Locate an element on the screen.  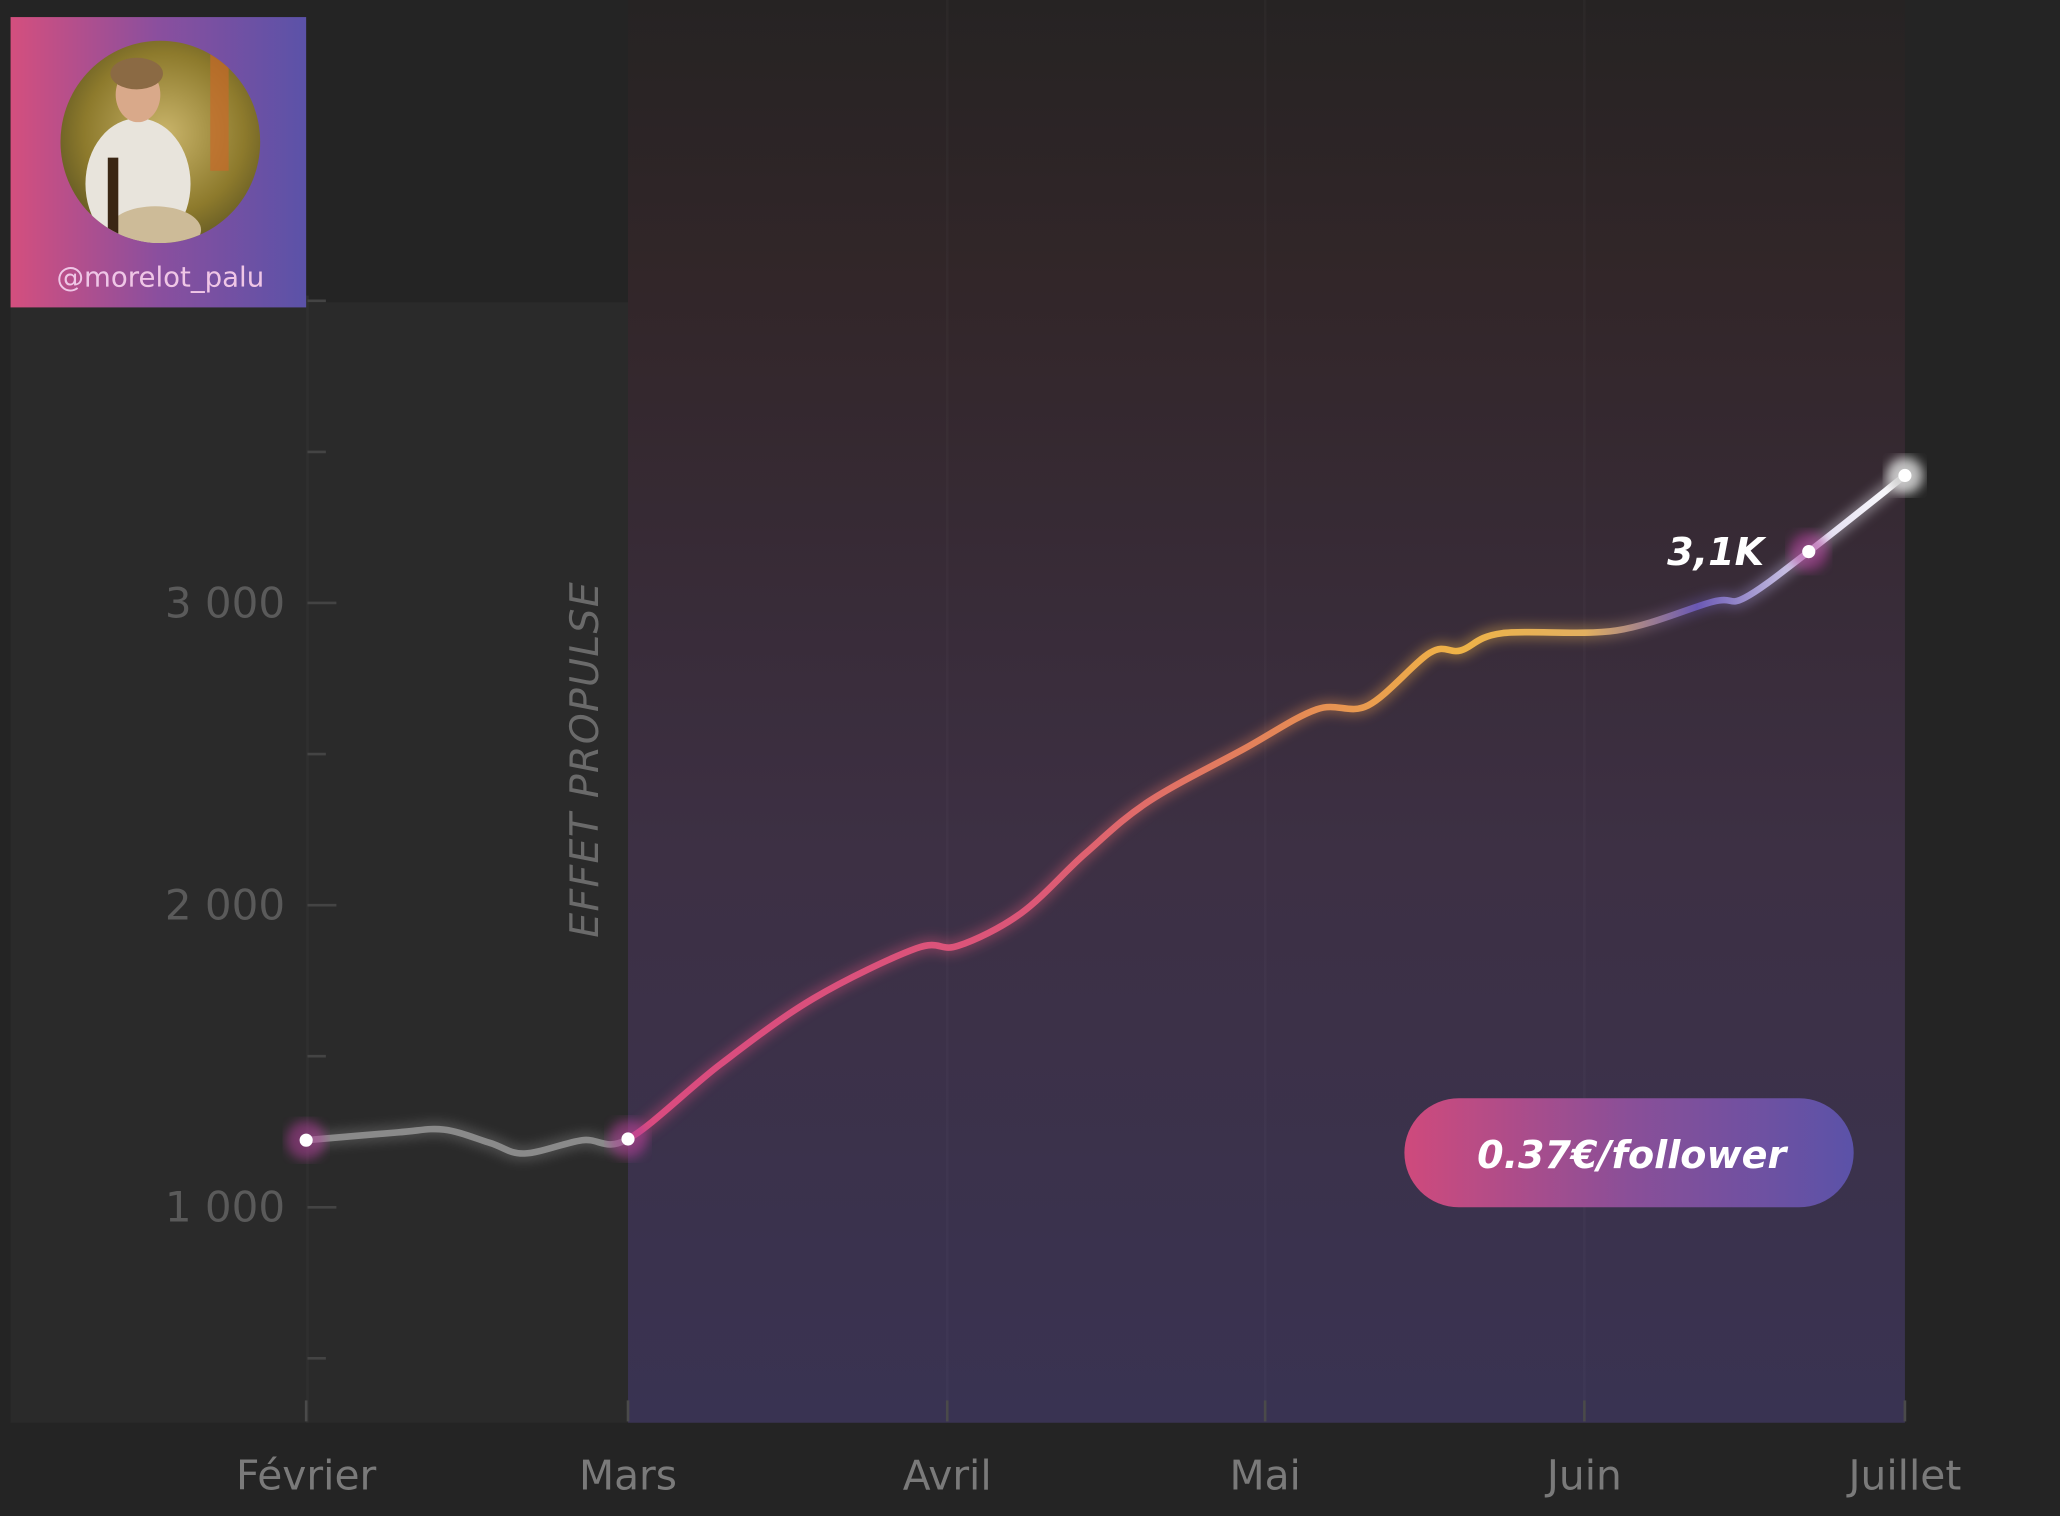
x-axis: Février Mars Avril Mai Juin Juillet is located at coordinates (1099, 1450).